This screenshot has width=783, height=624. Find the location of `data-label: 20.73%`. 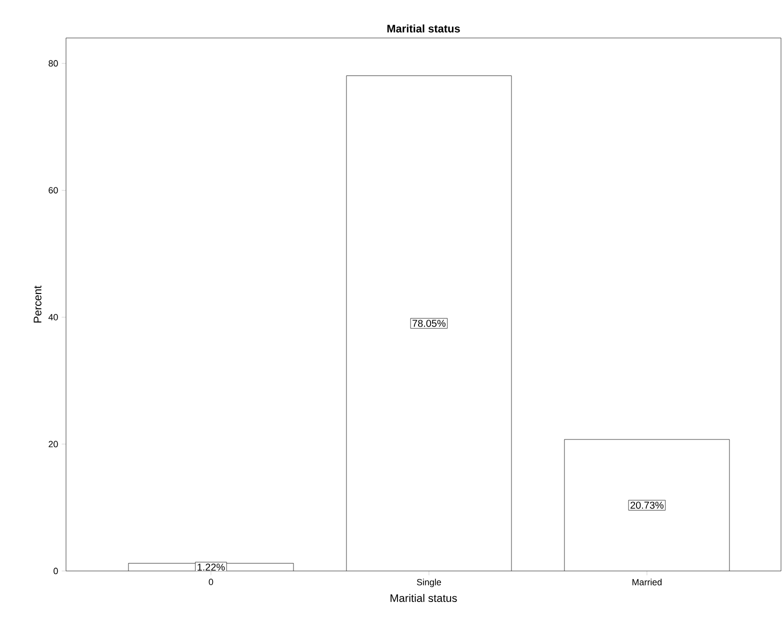

data-label: 20.73% is located at coordinates (647, 505).